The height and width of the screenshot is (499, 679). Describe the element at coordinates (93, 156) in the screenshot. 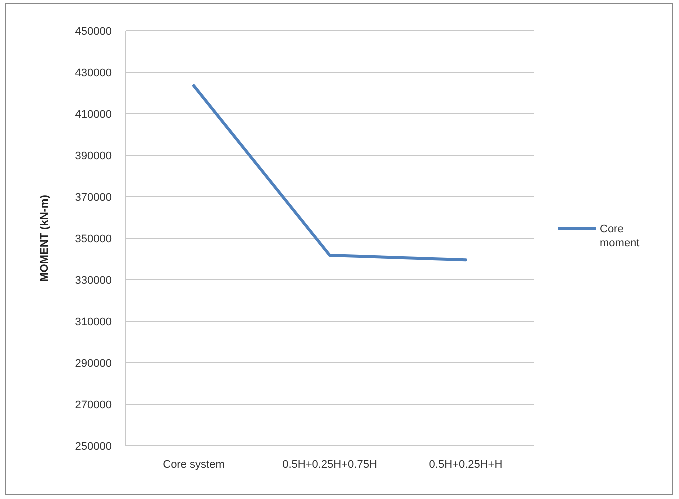

I see `y-tick-label: 390000` at that location.